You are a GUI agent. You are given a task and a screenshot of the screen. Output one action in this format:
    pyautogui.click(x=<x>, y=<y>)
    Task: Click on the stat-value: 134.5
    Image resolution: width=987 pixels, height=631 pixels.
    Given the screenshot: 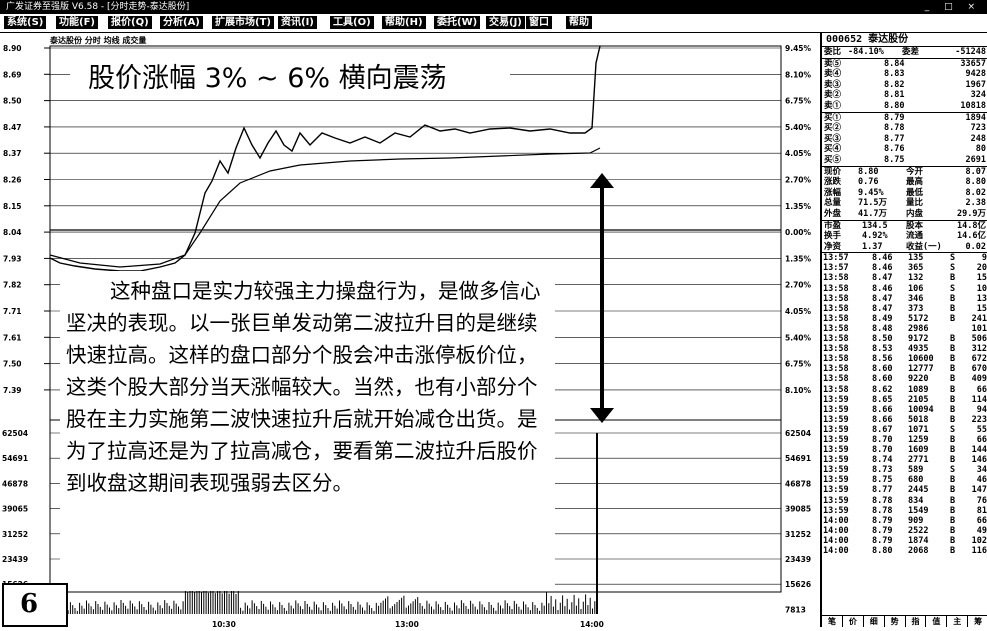 What is the action you would take?
    pyautogui.click(x=875, y=225)
    